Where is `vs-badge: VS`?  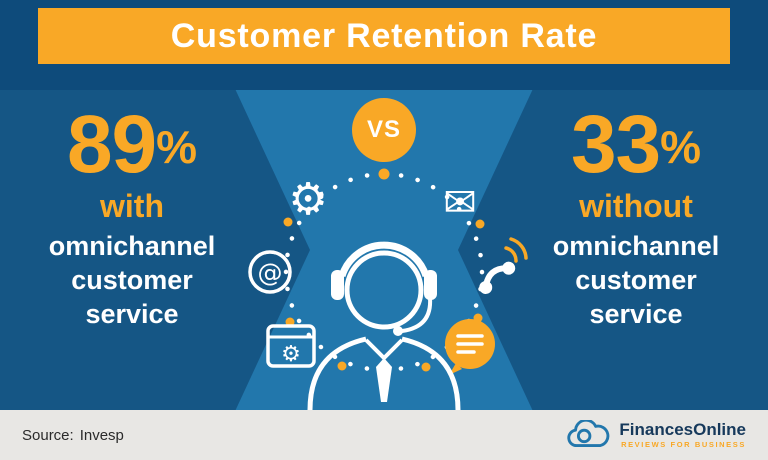
vs-badge: VS is located at coordinates (384, 130).